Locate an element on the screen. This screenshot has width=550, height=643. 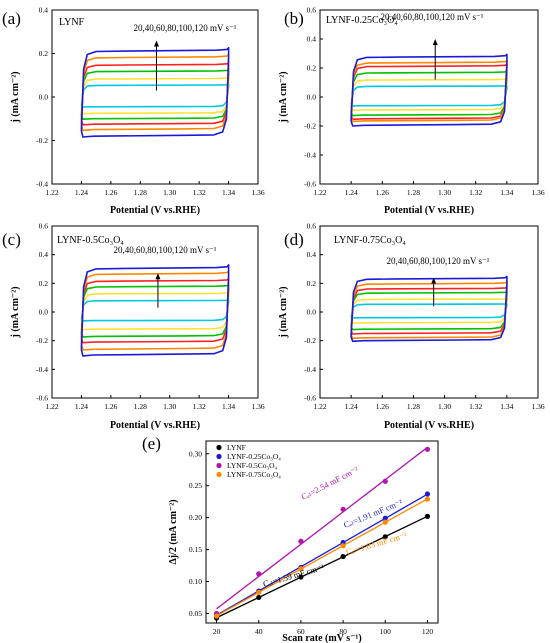
increase-arrow-head-d is located at coordinates (434, 280).